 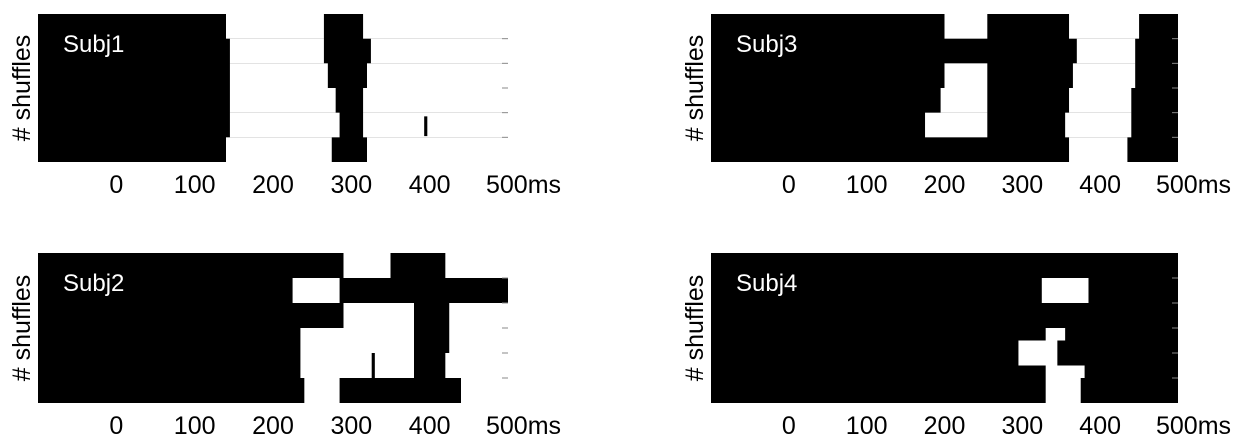 What do you see at coordinates (93, 283) in the screenshot?
I see `panel-label: Subj2` at bounding box center [93, 283].